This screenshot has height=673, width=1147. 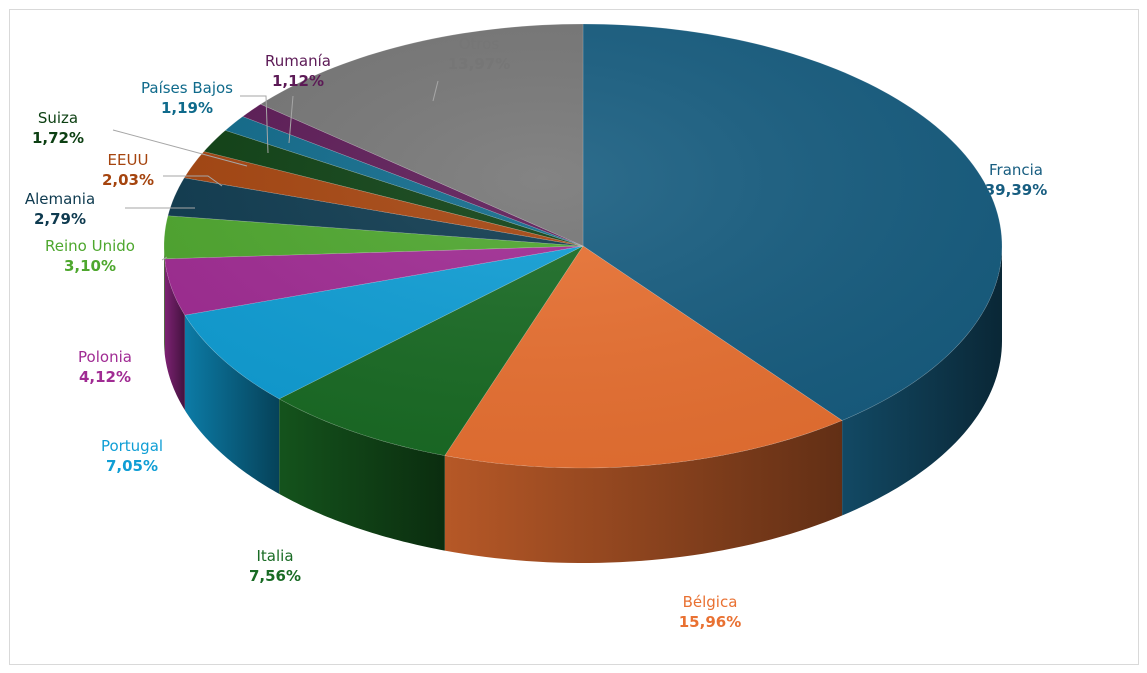 I want to click on data-label-name: Italia, so click(x=274, y=556).